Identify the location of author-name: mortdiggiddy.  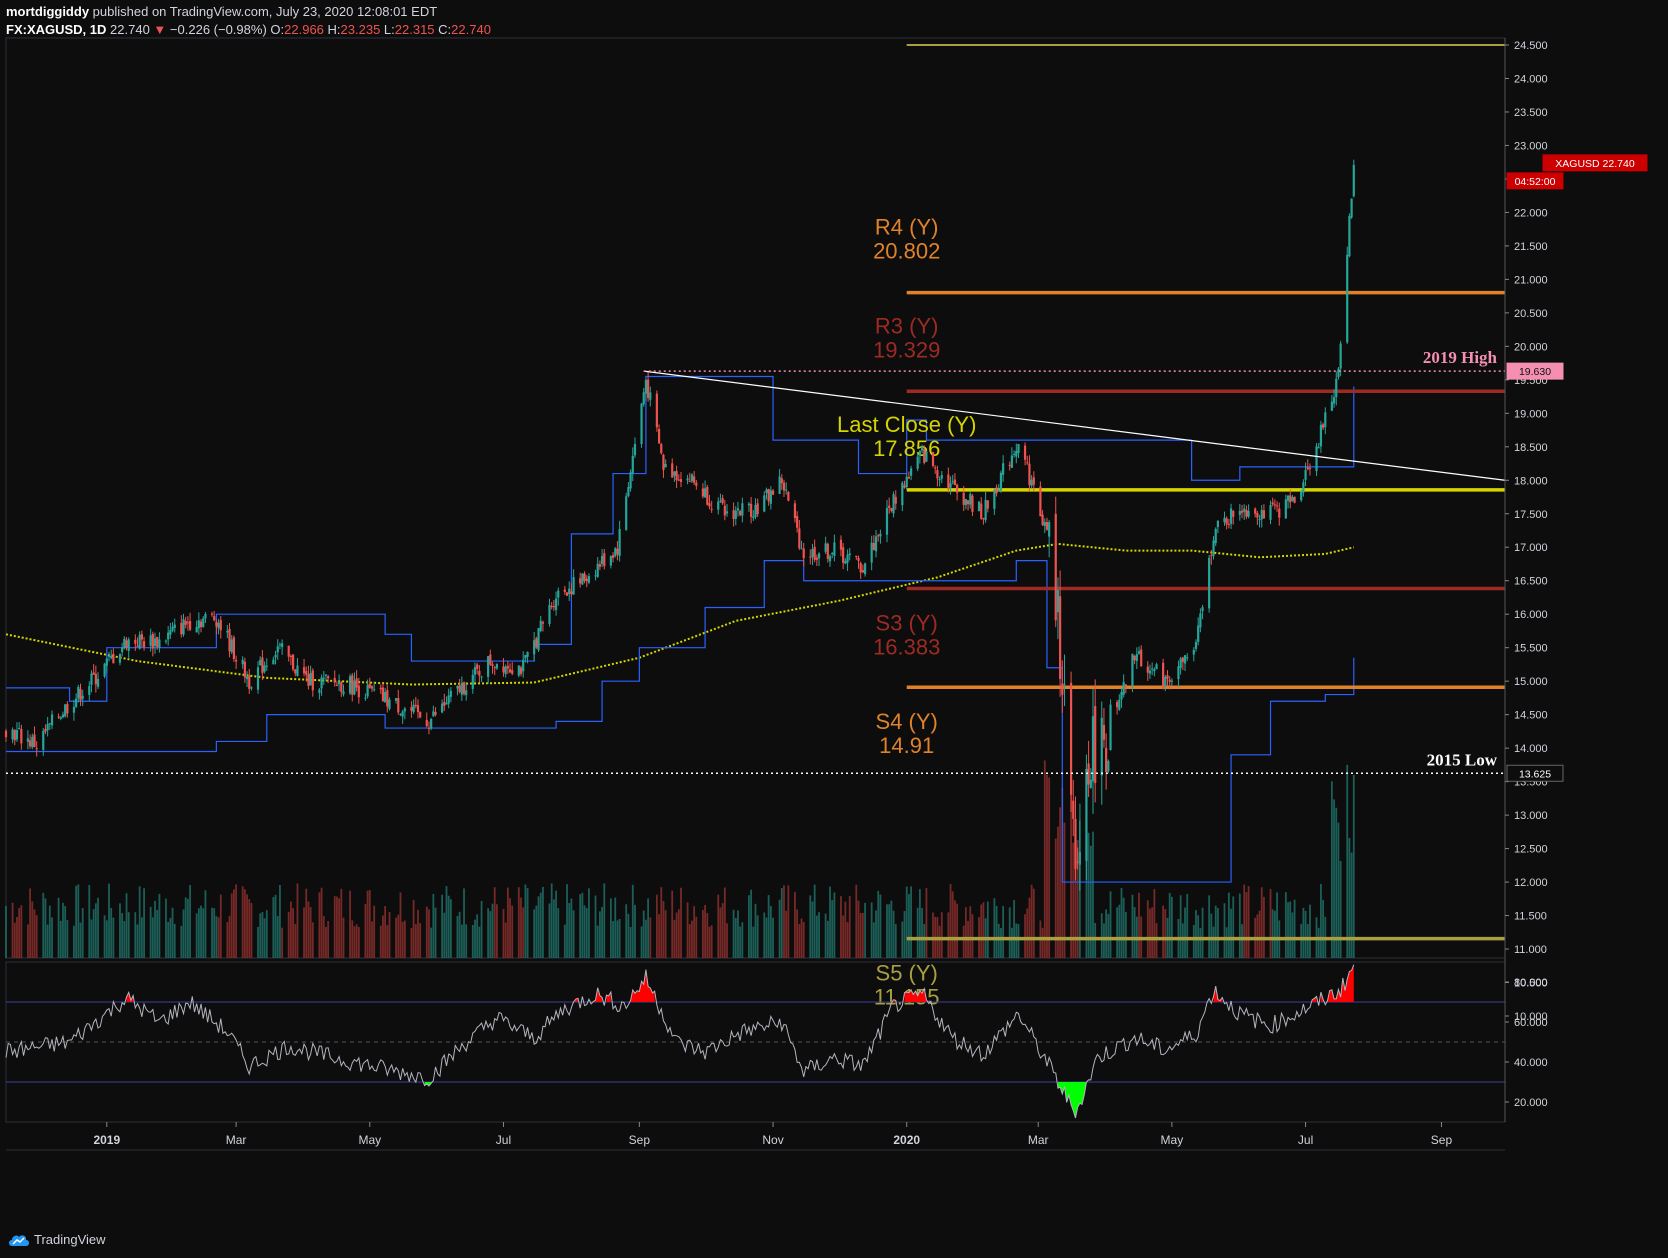
(48, 11).